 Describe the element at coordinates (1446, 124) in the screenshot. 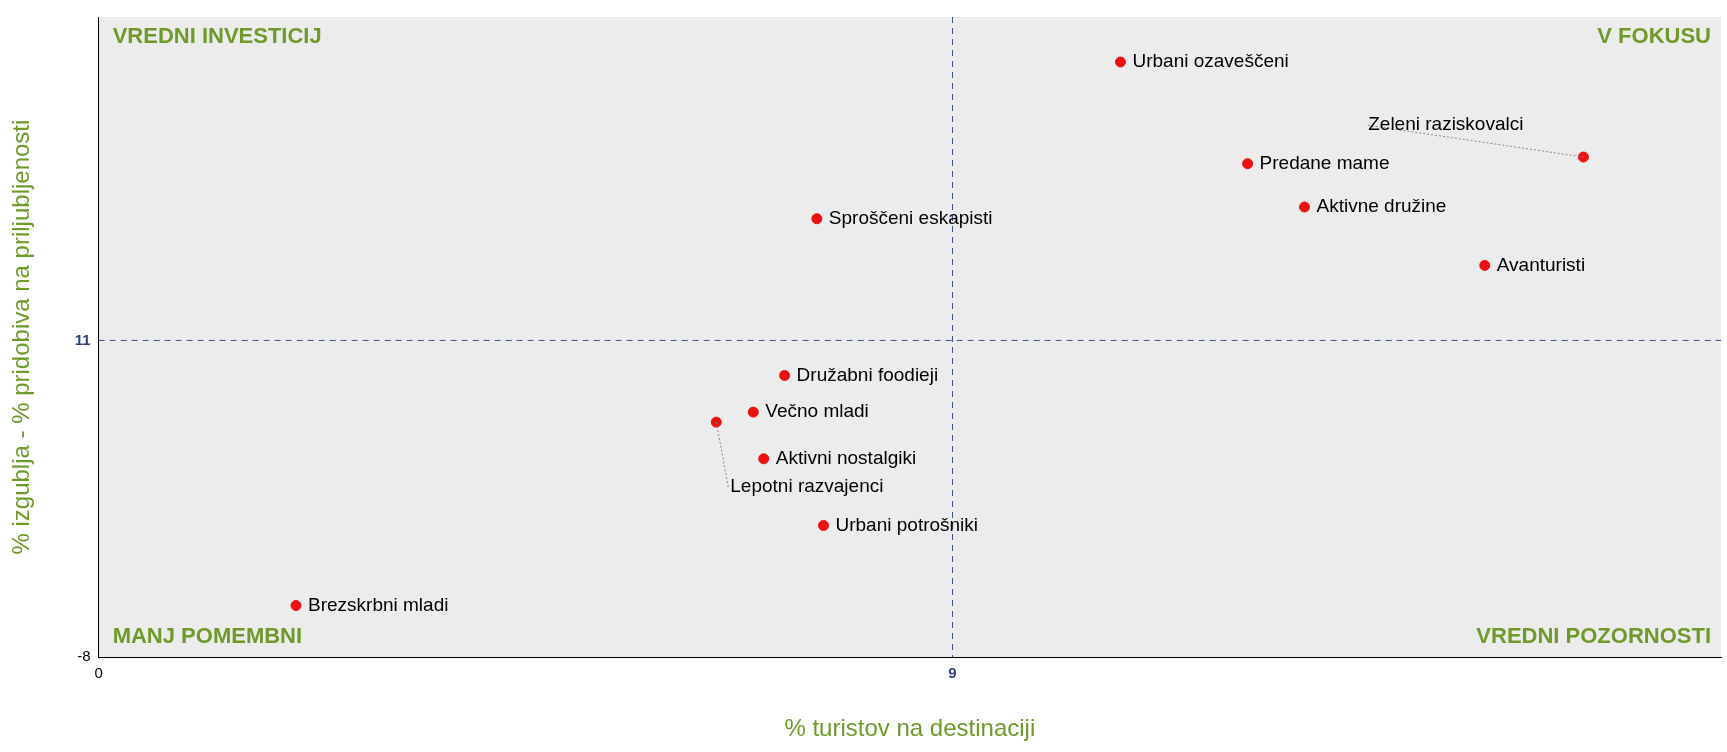

I see `annotation: Zeleni raziskovalci` at that location.